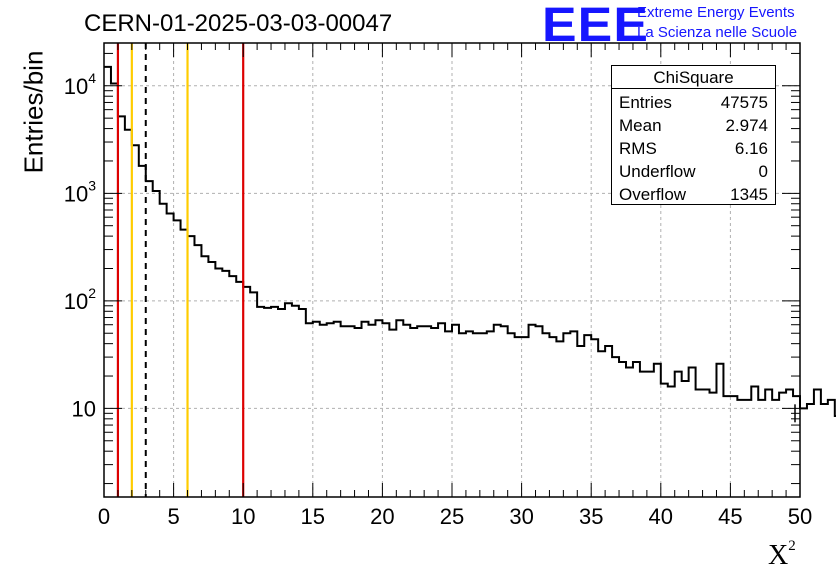 This screenshot has width=836, height=572. I want to click on x-tick-label: 40, so click(661, 516).